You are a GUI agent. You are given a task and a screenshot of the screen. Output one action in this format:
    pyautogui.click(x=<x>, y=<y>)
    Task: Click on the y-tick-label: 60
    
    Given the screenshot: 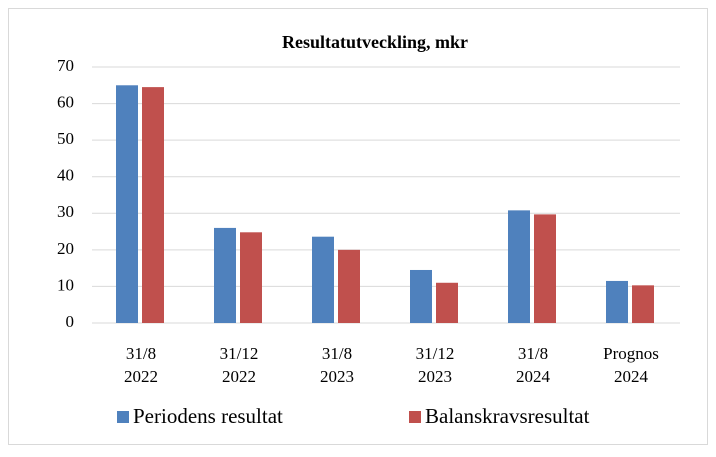 What is the action you would take?
    pyautogui.click(x=65, y=101)
    